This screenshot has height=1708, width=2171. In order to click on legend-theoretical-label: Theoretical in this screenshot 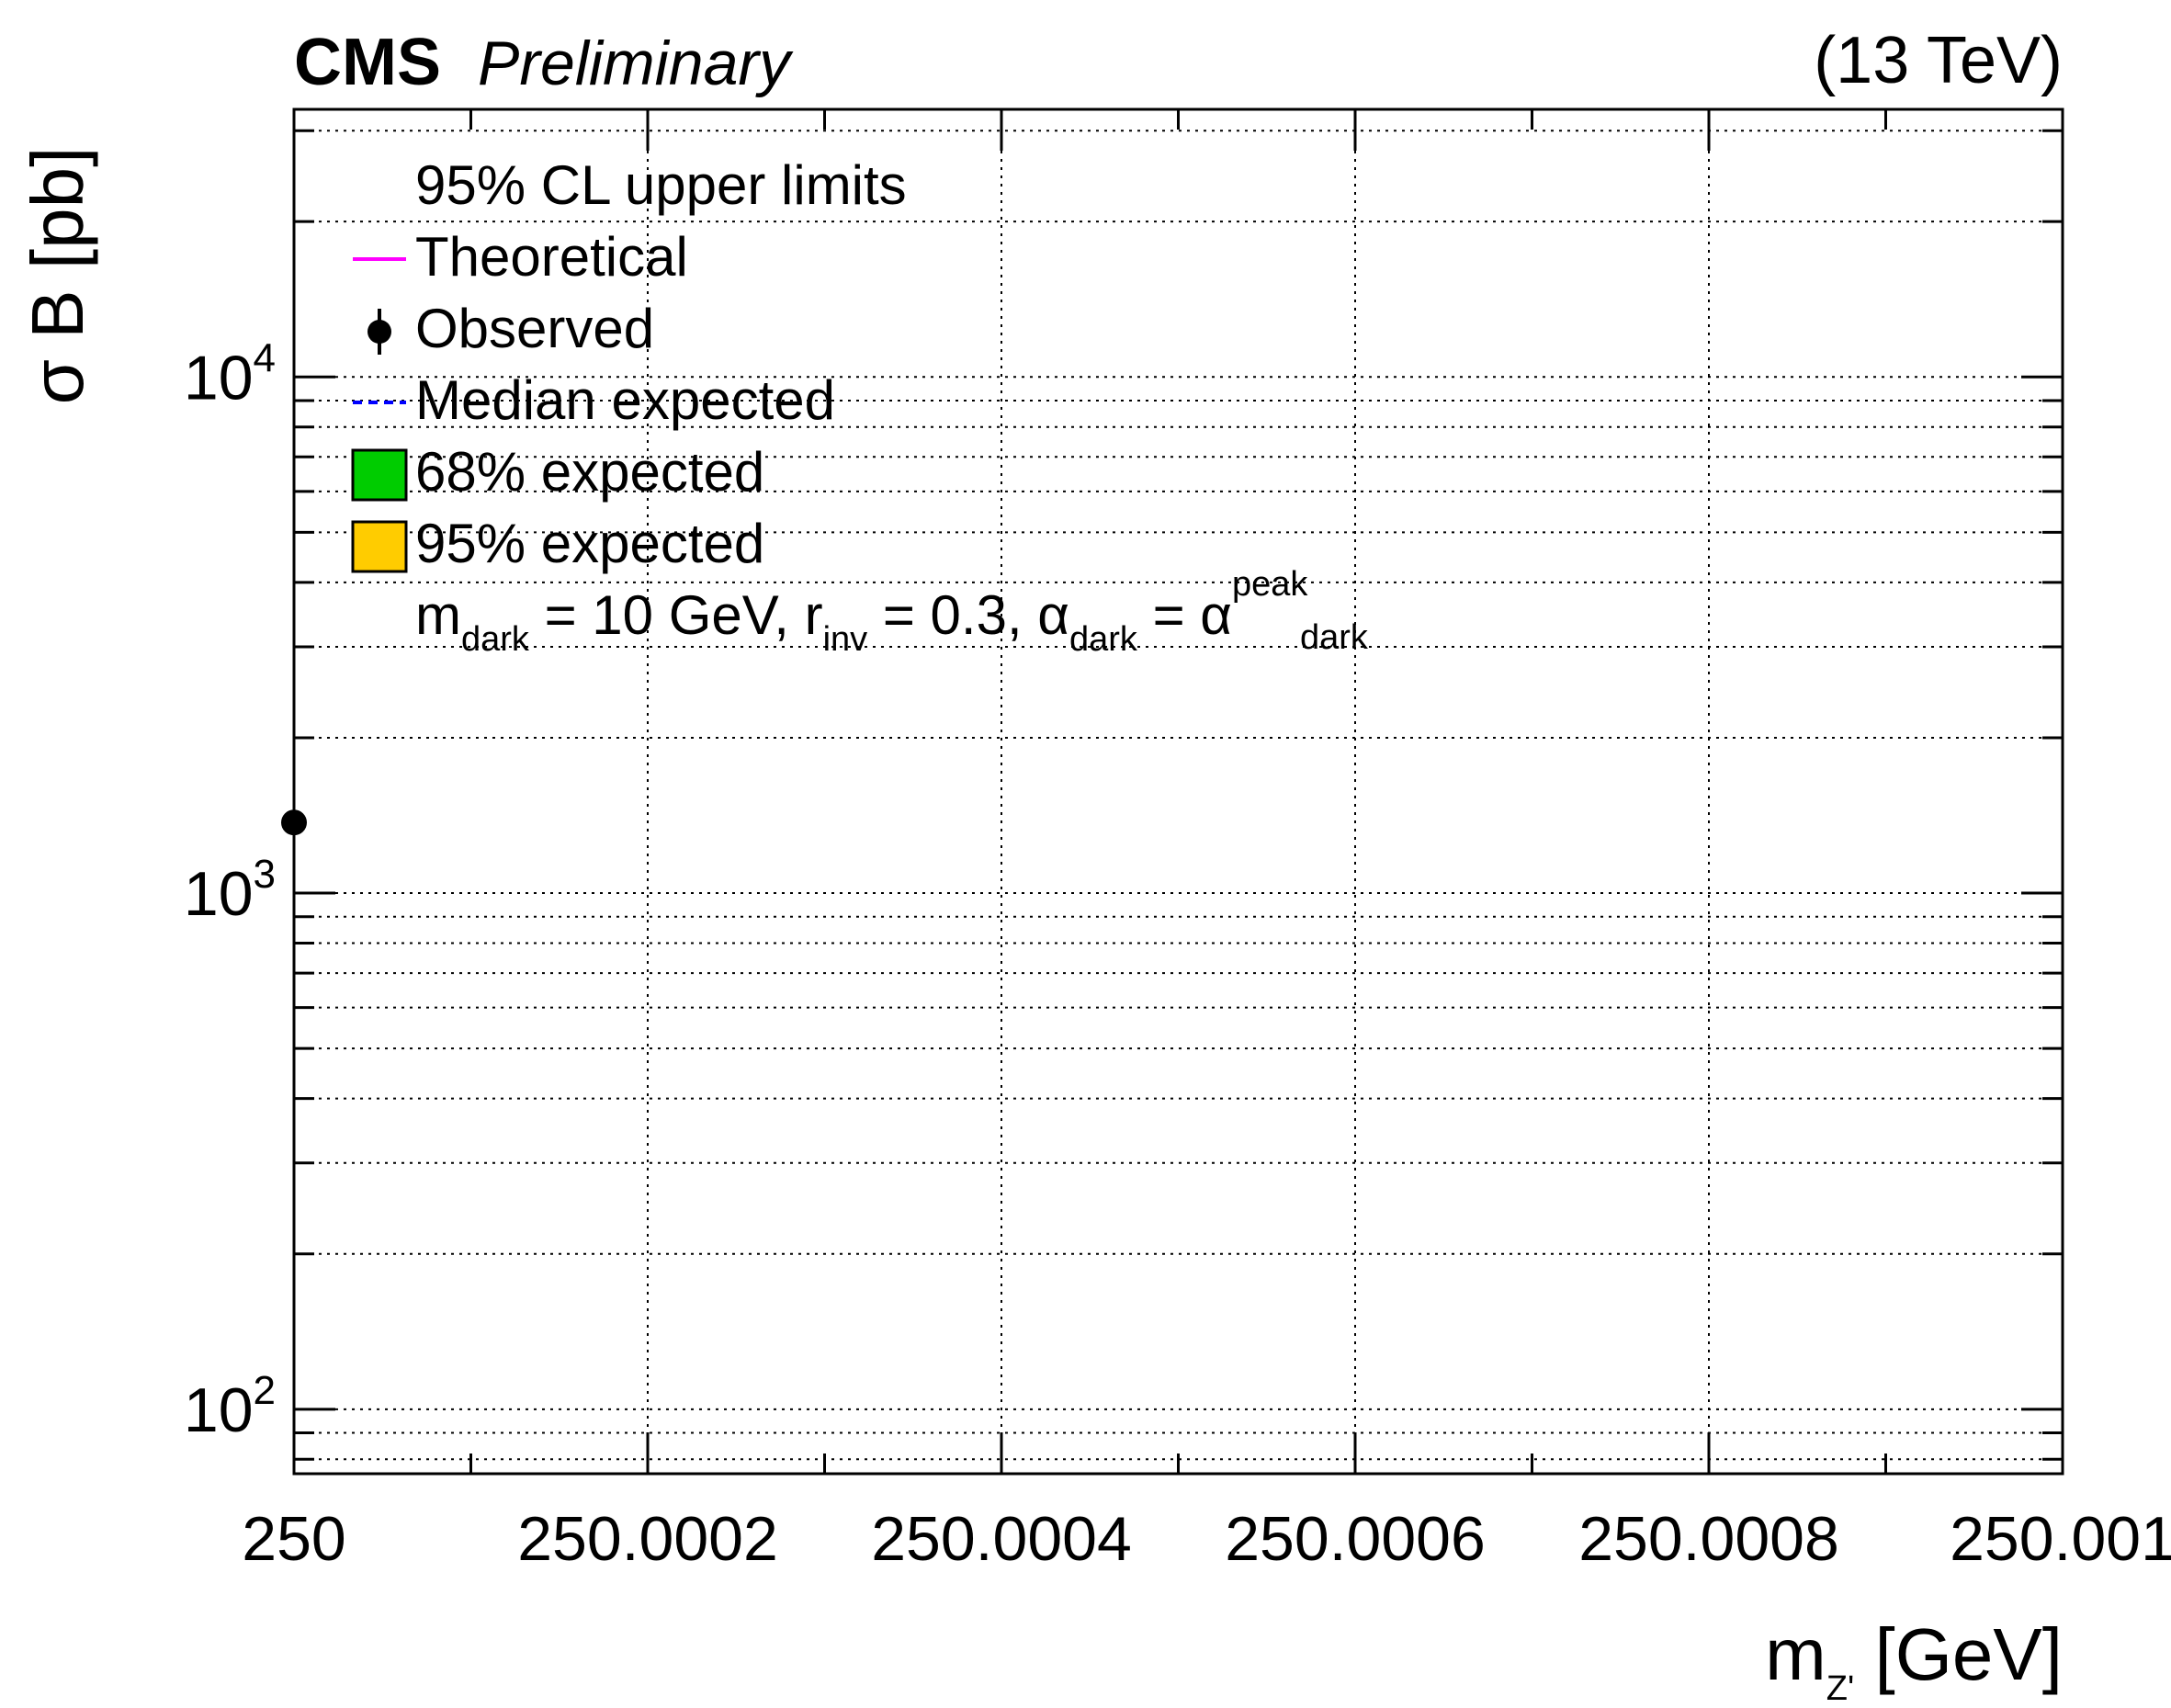, I will do `click(552, 257)`.